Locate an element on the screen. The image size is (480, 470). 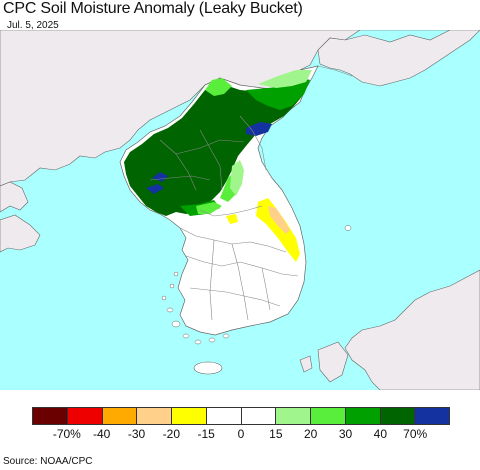
legend-bar is located at coordinates (241, 416).